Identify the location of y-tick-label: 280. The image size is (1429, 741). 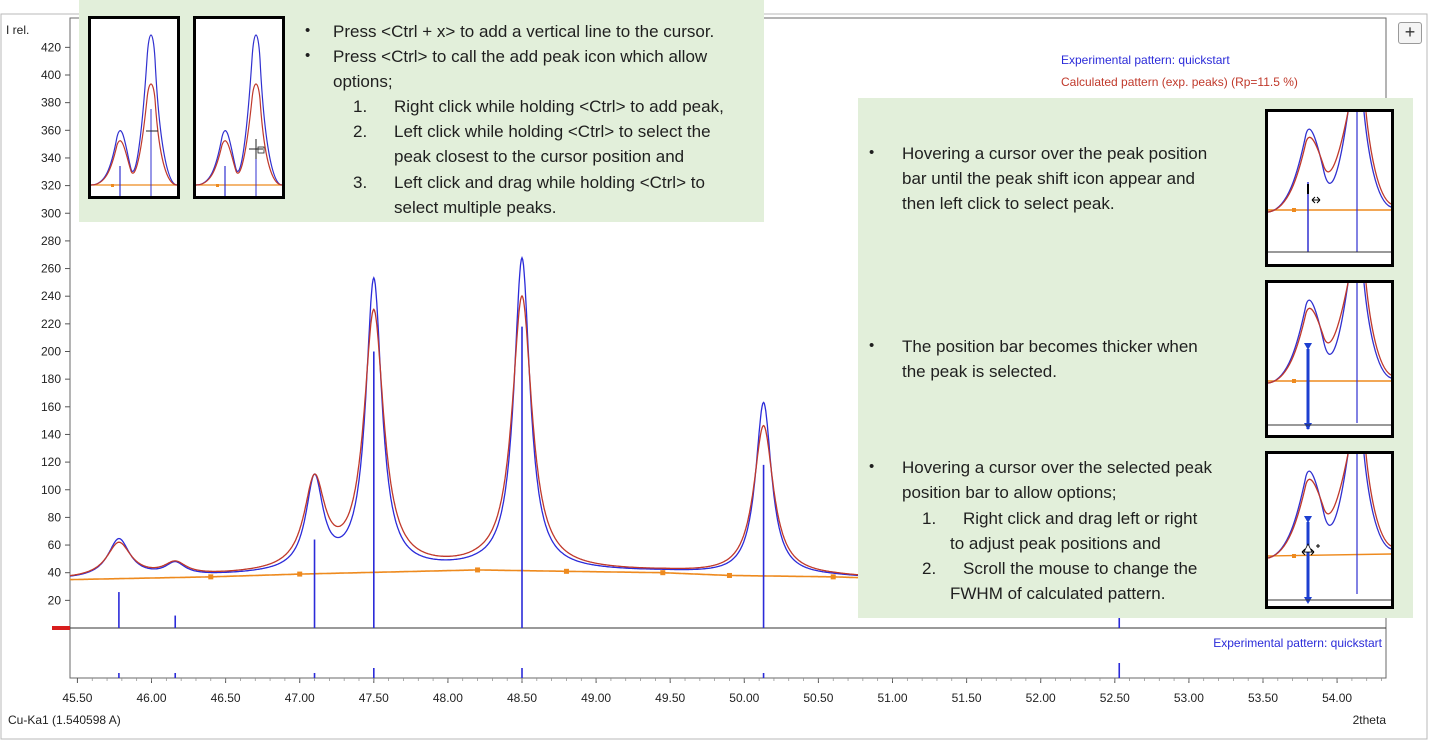
(51, 241).